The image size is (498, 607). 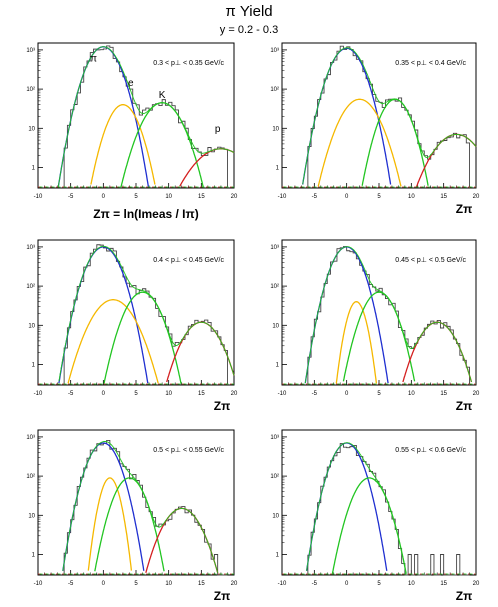 I want to click on particle-label: p, so click(x=218, y=129).